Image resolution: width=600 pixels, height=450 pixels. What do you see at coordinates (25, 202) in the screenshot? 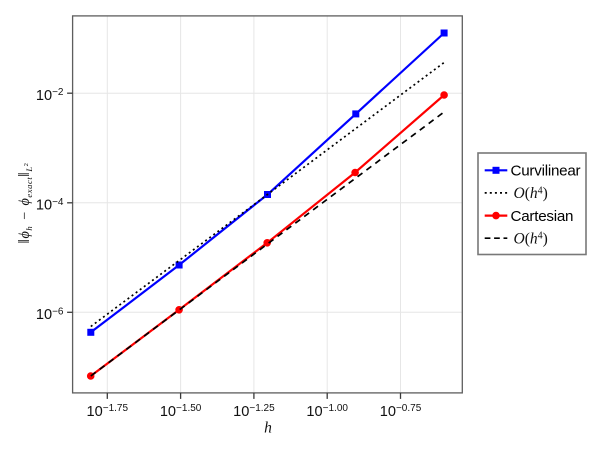
I see `svg-text: ‖ϕh − ϕexact‖L2` at bounding box center [25, 202].